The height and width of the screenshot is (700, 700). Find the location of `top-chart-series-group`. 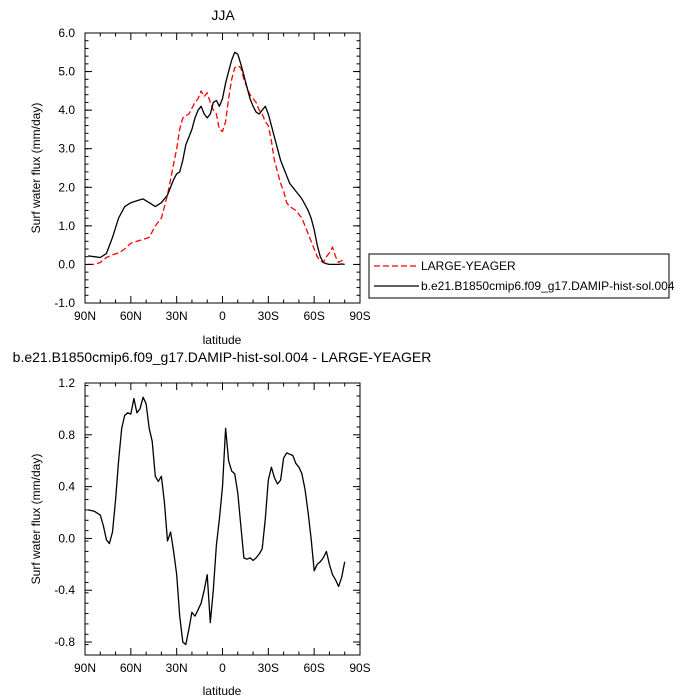

top-chart-series-group is located at coordinates (217, 158).